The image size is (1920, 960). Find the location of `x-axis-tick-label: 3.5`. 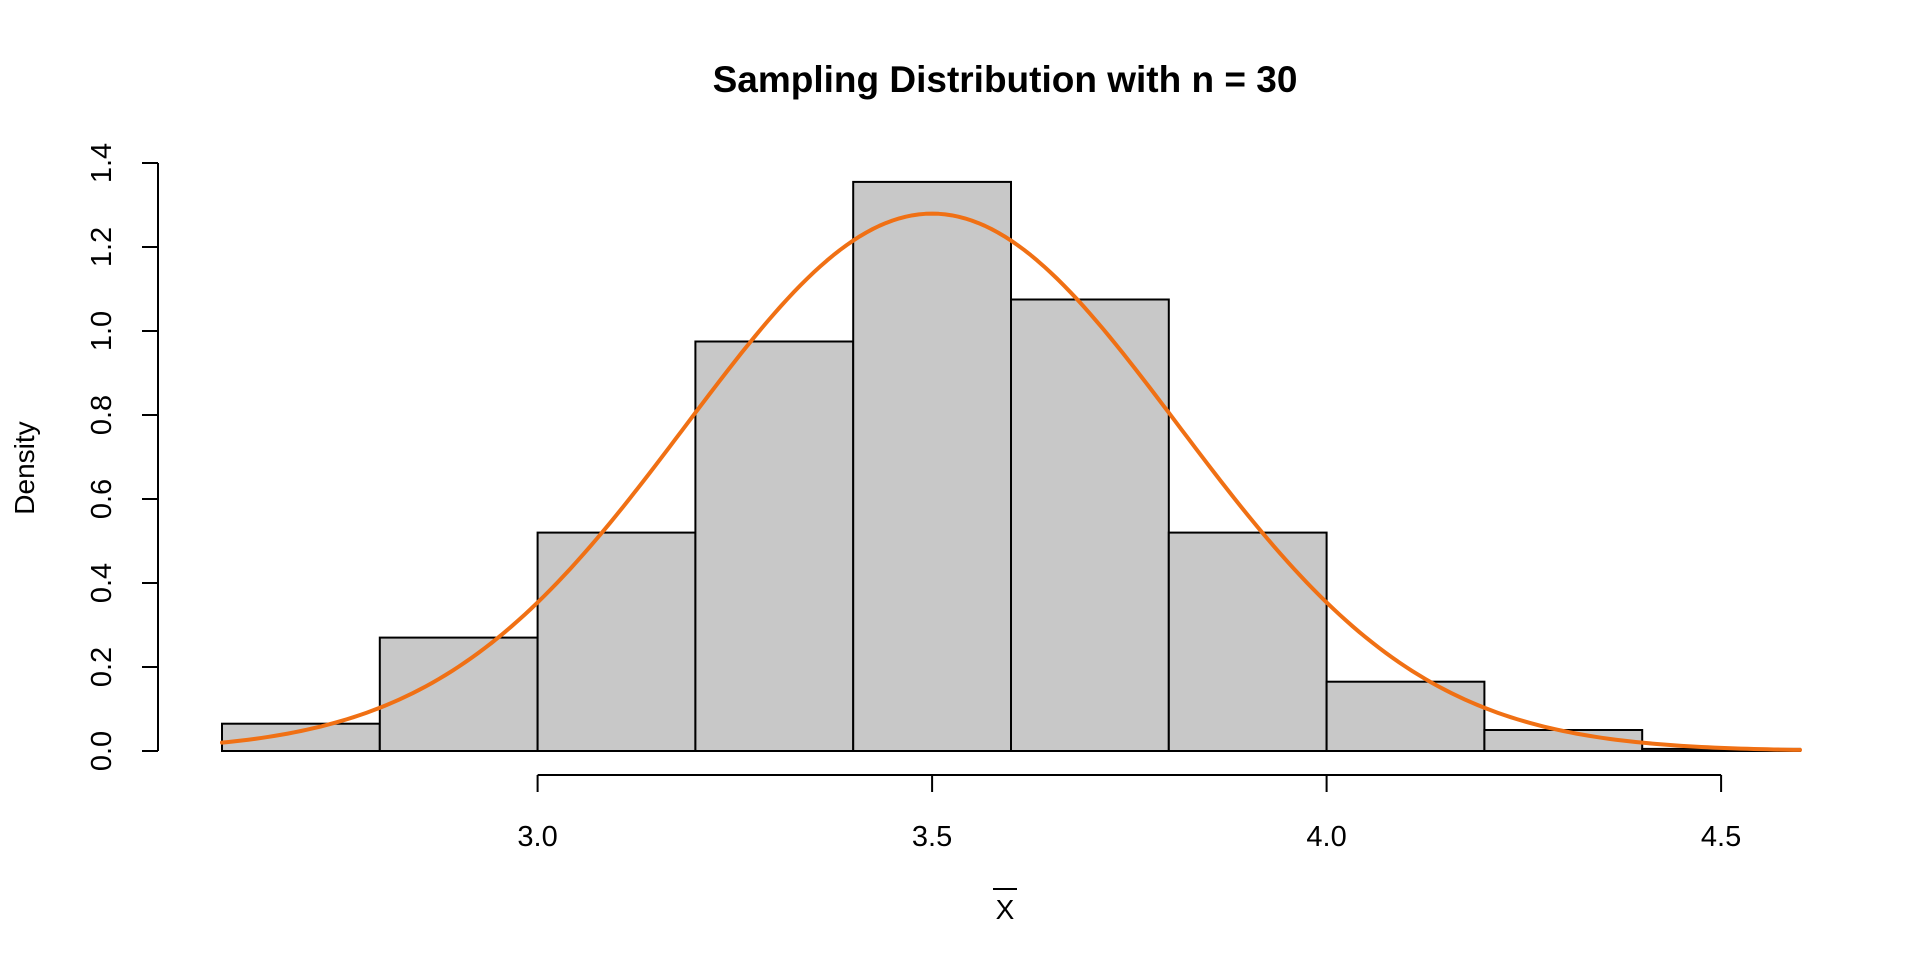

x-axis-tick-label: 3.5 is located at coordinates (932, 837).